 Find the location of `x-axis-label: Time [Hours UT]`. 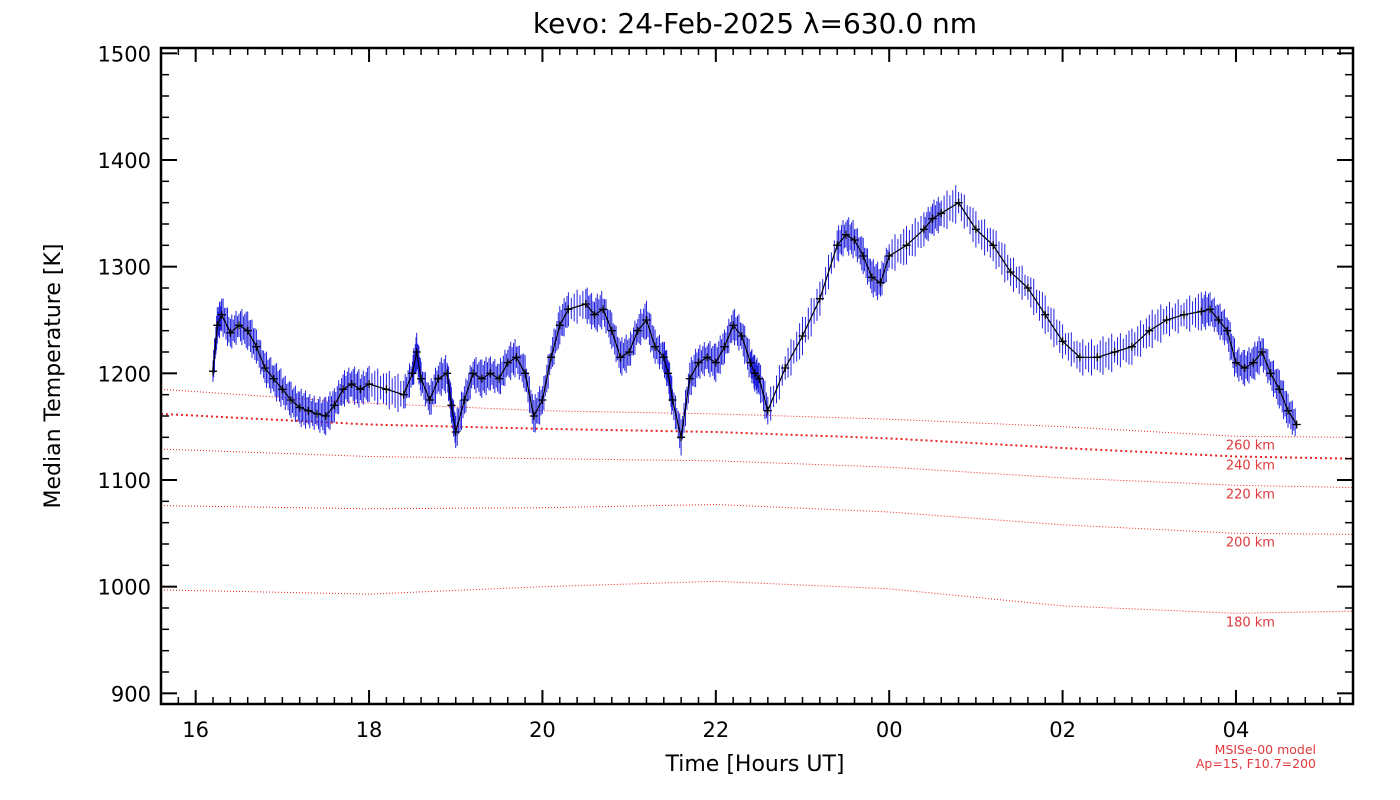

x-axis-label: Time [Hours UT] is located at coordinates (755, 764).